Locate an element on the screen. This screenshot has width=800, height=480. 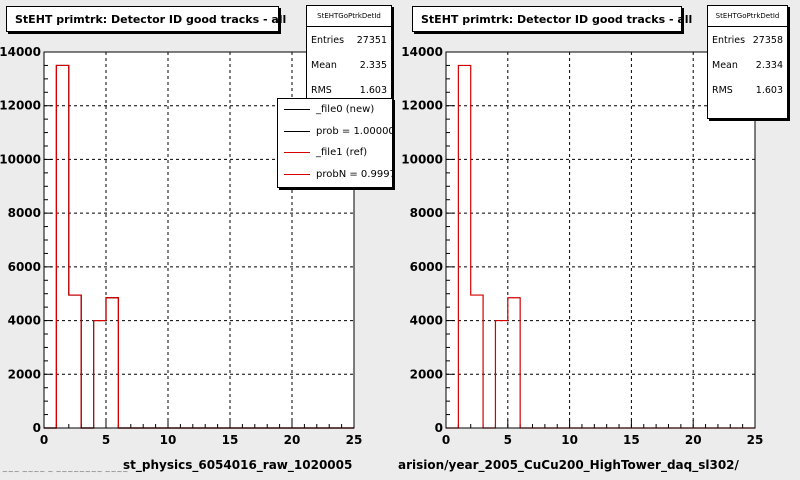
left-y-tick-label: 8000 is located at coordinates (24, 213).